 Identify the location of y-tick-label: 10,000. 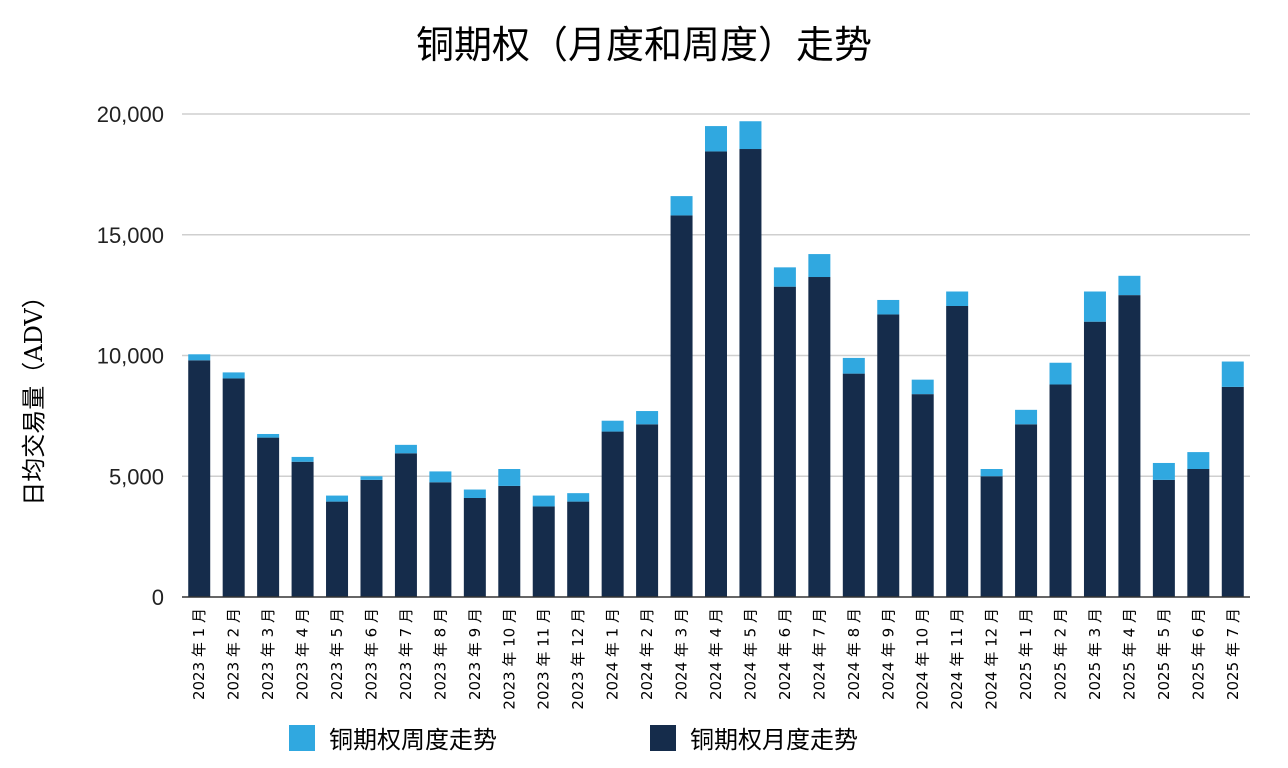
(130, 356).